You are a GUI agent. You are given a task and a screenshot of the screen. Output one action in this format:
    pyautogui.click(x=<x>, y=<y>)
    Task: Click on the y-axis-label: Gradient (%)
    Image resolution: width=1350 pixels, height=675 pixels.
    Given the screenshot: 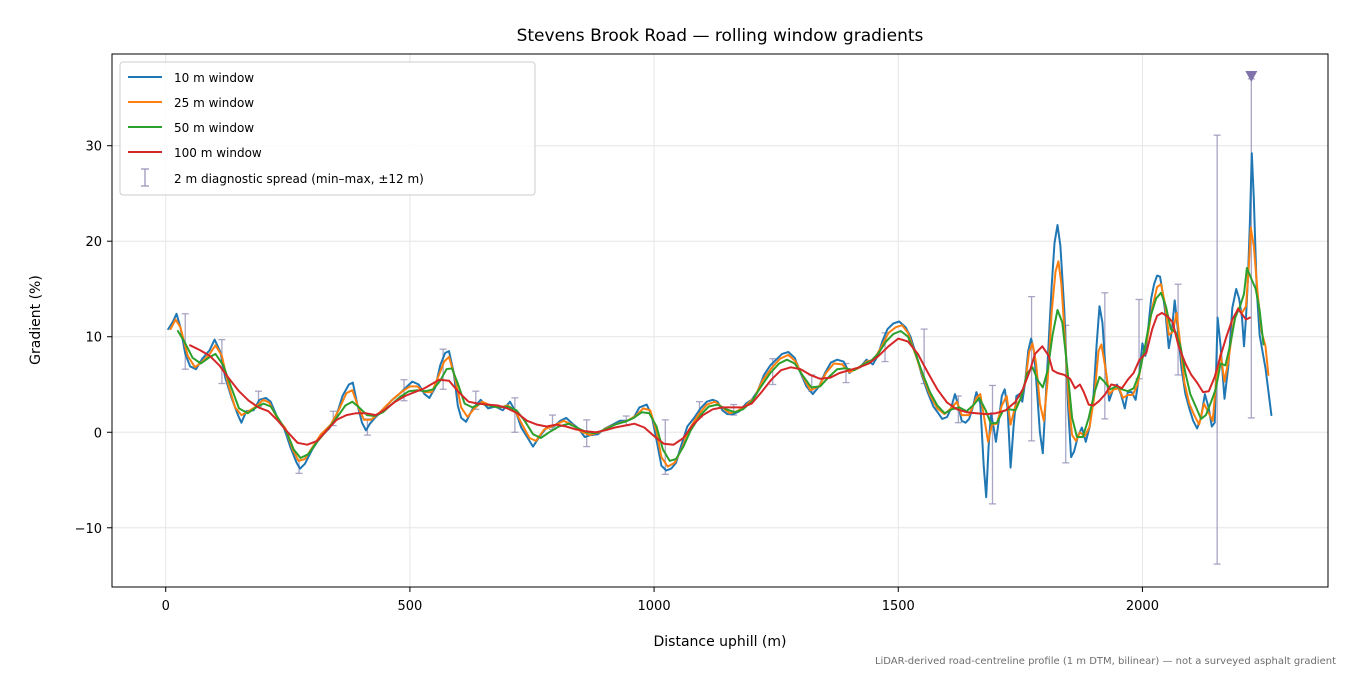 What is the action you would take?
    pyautogui.click(x=36, y=320)
    